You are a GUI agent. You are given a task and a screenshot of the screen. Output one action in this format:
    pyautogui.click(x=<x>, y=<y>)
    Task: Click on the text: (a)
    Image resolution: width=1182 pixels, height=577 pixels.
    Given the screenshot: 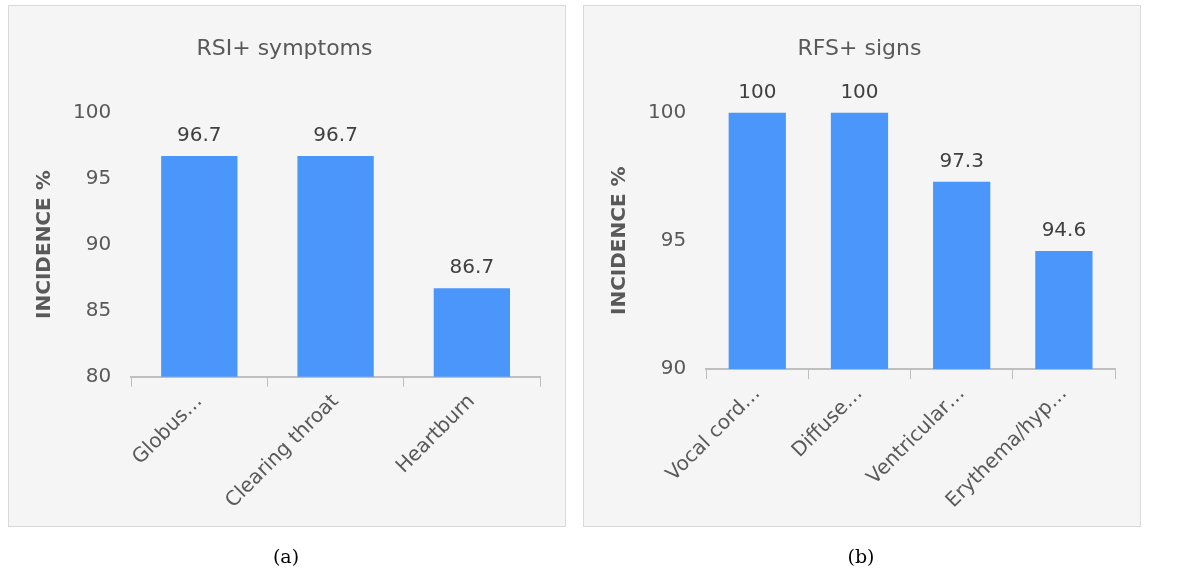 What is the action you would take?
    pyautogui.click(x=286, y=556)
    